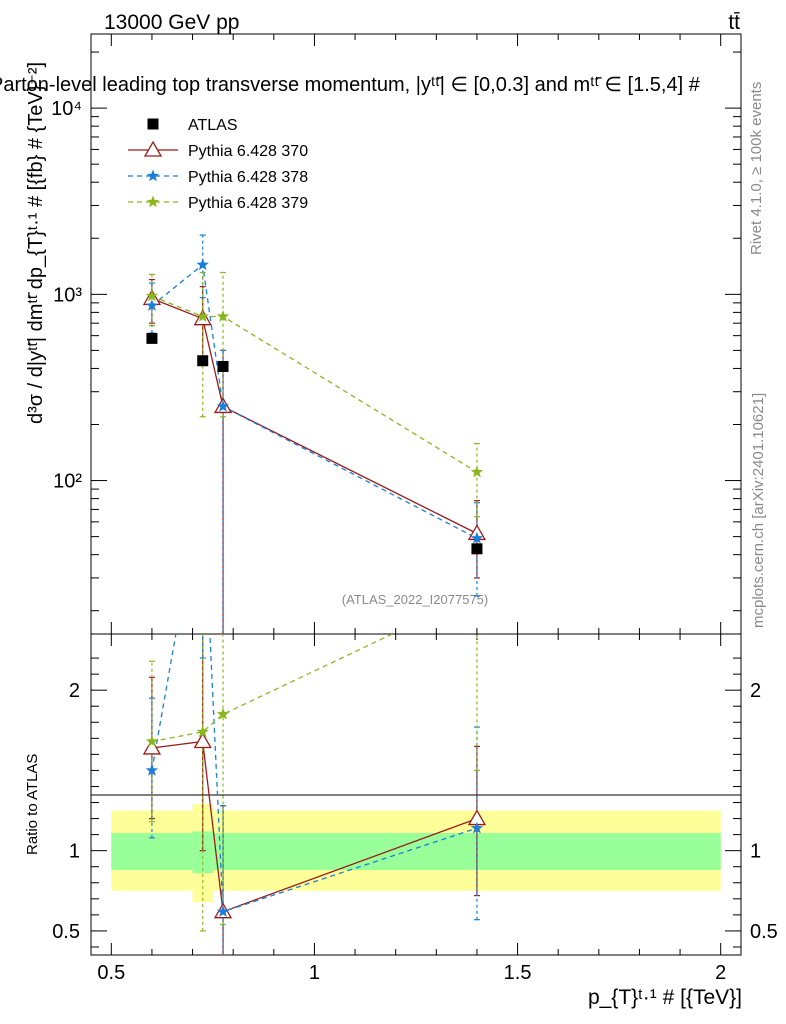 The image size is (786, 1024). Describe the element at coordinates (720, 973) in the screenshot. I see `x-tick-label: 2` at that location.